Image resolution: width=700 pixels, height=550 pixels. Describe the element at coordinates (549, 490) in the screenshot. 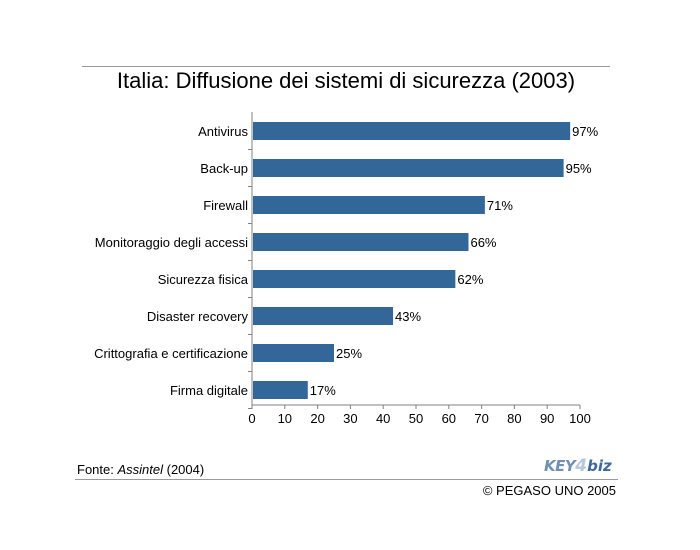

I see `copyright: © PEGASO UNO 2005` at that location.